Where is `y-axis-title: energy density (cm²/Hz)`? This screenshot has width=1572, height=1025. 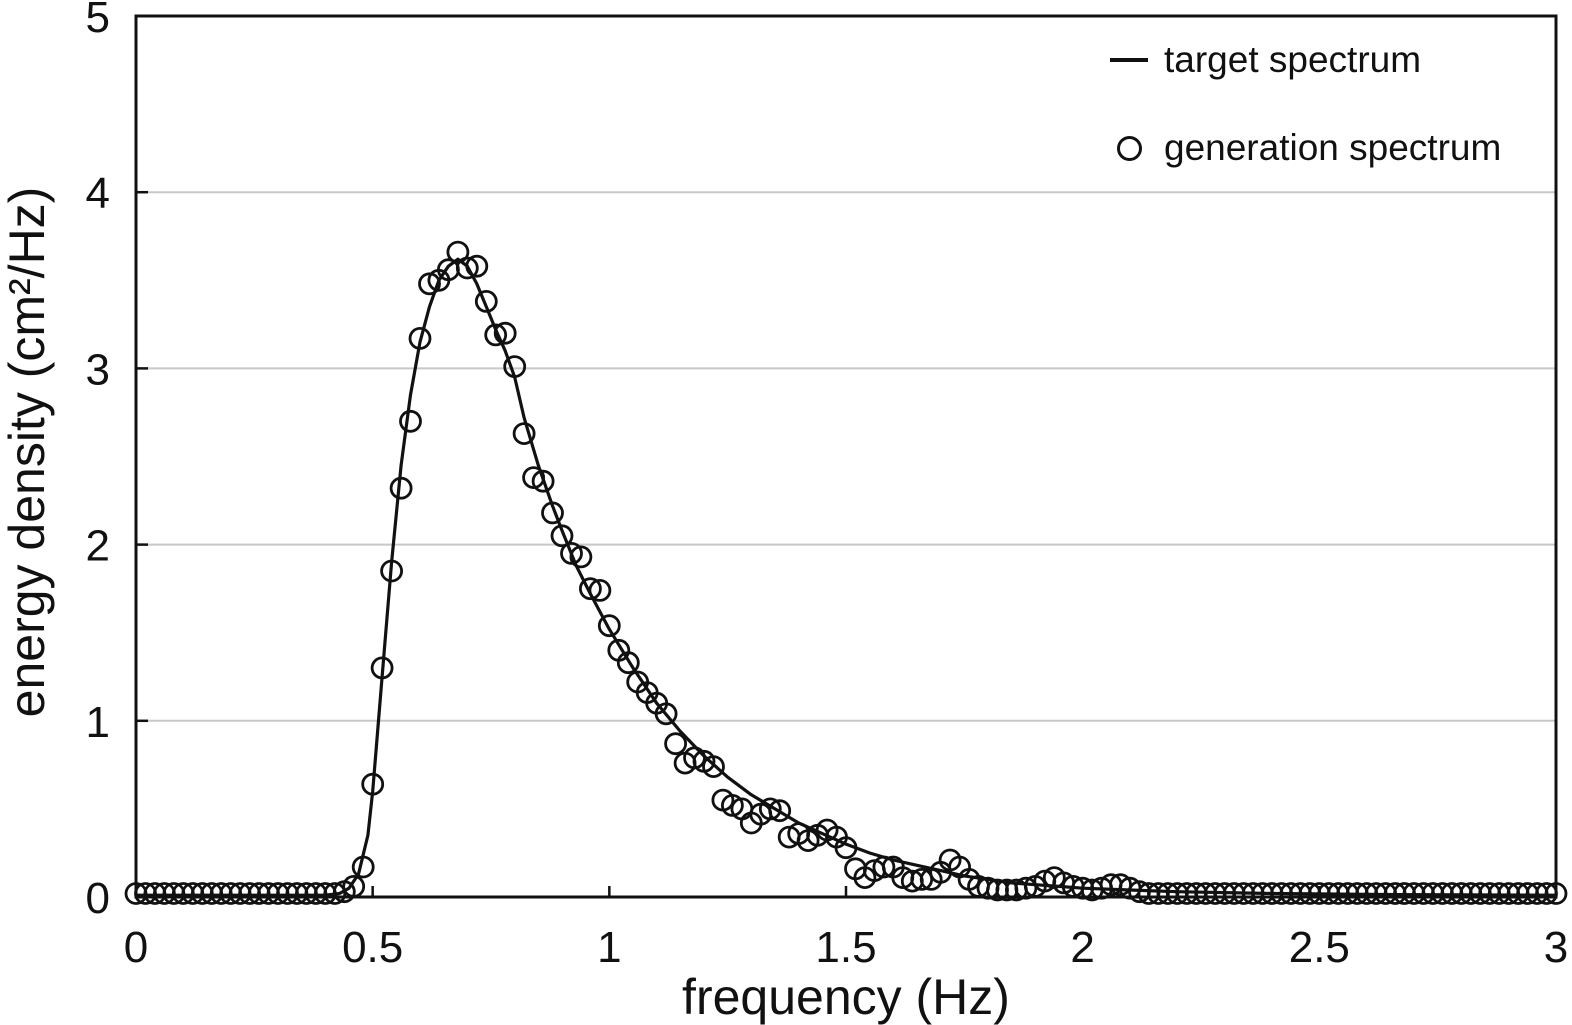
y-axis-title: energy density (cm²/Hz) is located at coordinates (27, 452).